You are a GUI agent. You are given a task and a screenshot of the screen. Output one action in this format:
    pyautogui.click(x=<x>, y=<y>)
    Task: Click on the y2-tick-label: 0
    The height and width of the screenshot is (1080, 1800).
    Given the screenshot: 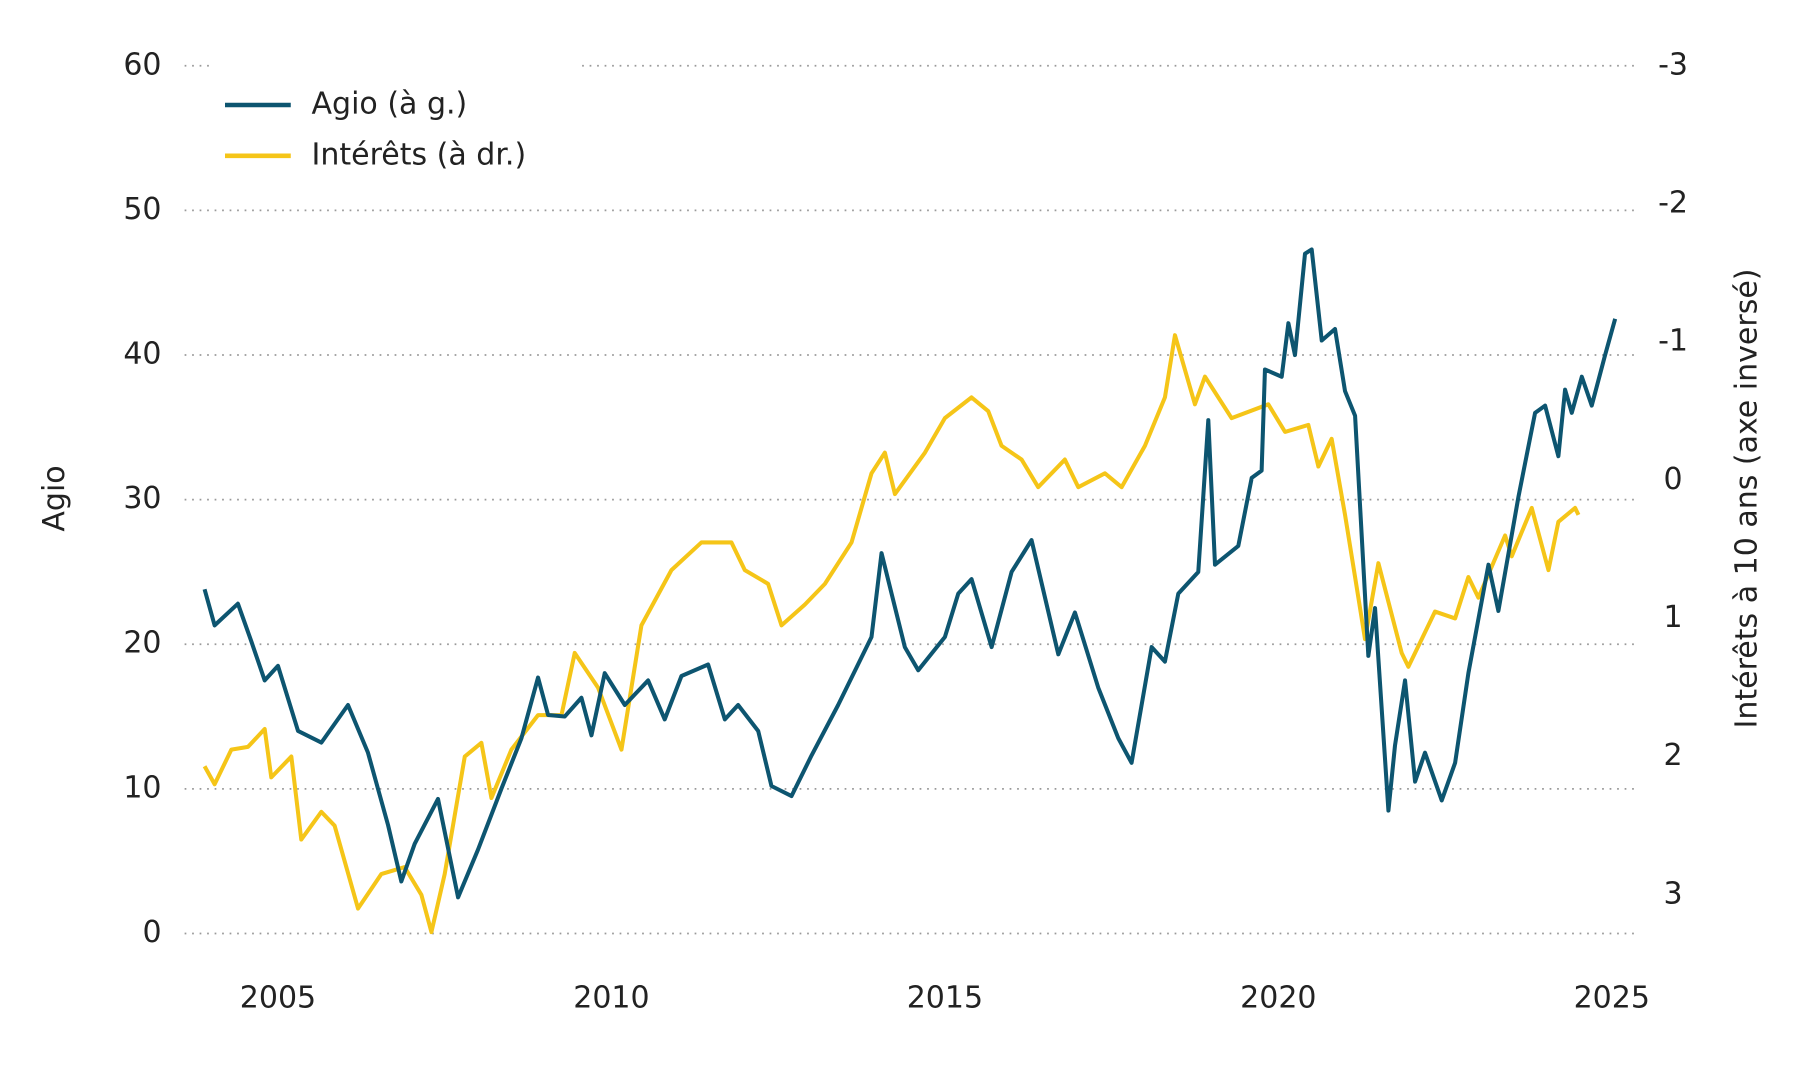 What is the action you would take?
    pyautogui.click(x=1673, y=479)
    